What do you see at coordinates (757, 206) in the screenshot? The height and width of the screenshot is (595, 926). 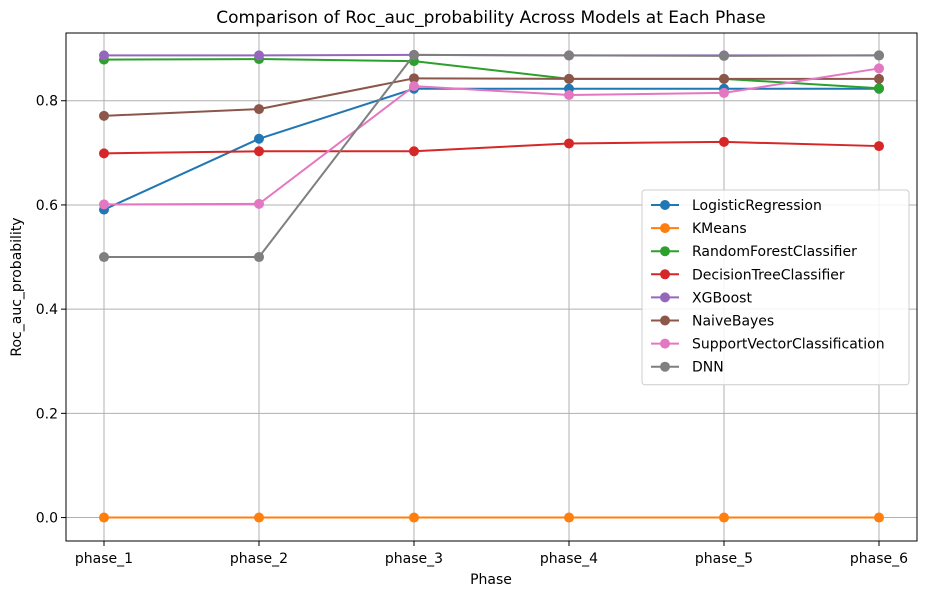 I see `legend-label: LogisticRegression` at bounding box center [757, 206].